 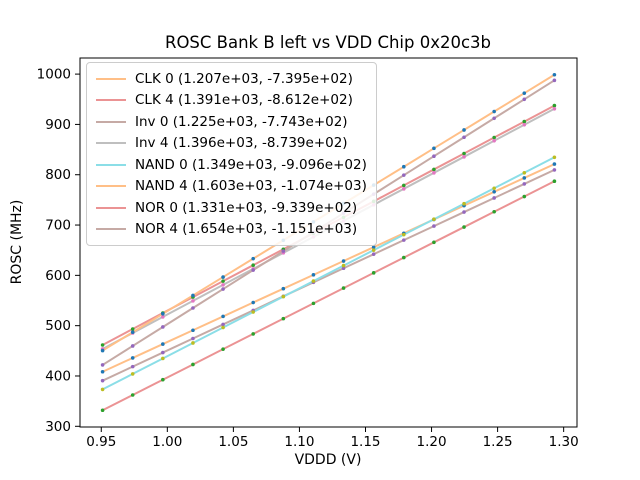 I want to click on legend-item-inv-4: Inv 4 (1.396e+03, -8.739e+02), so click(x=231, y=144).